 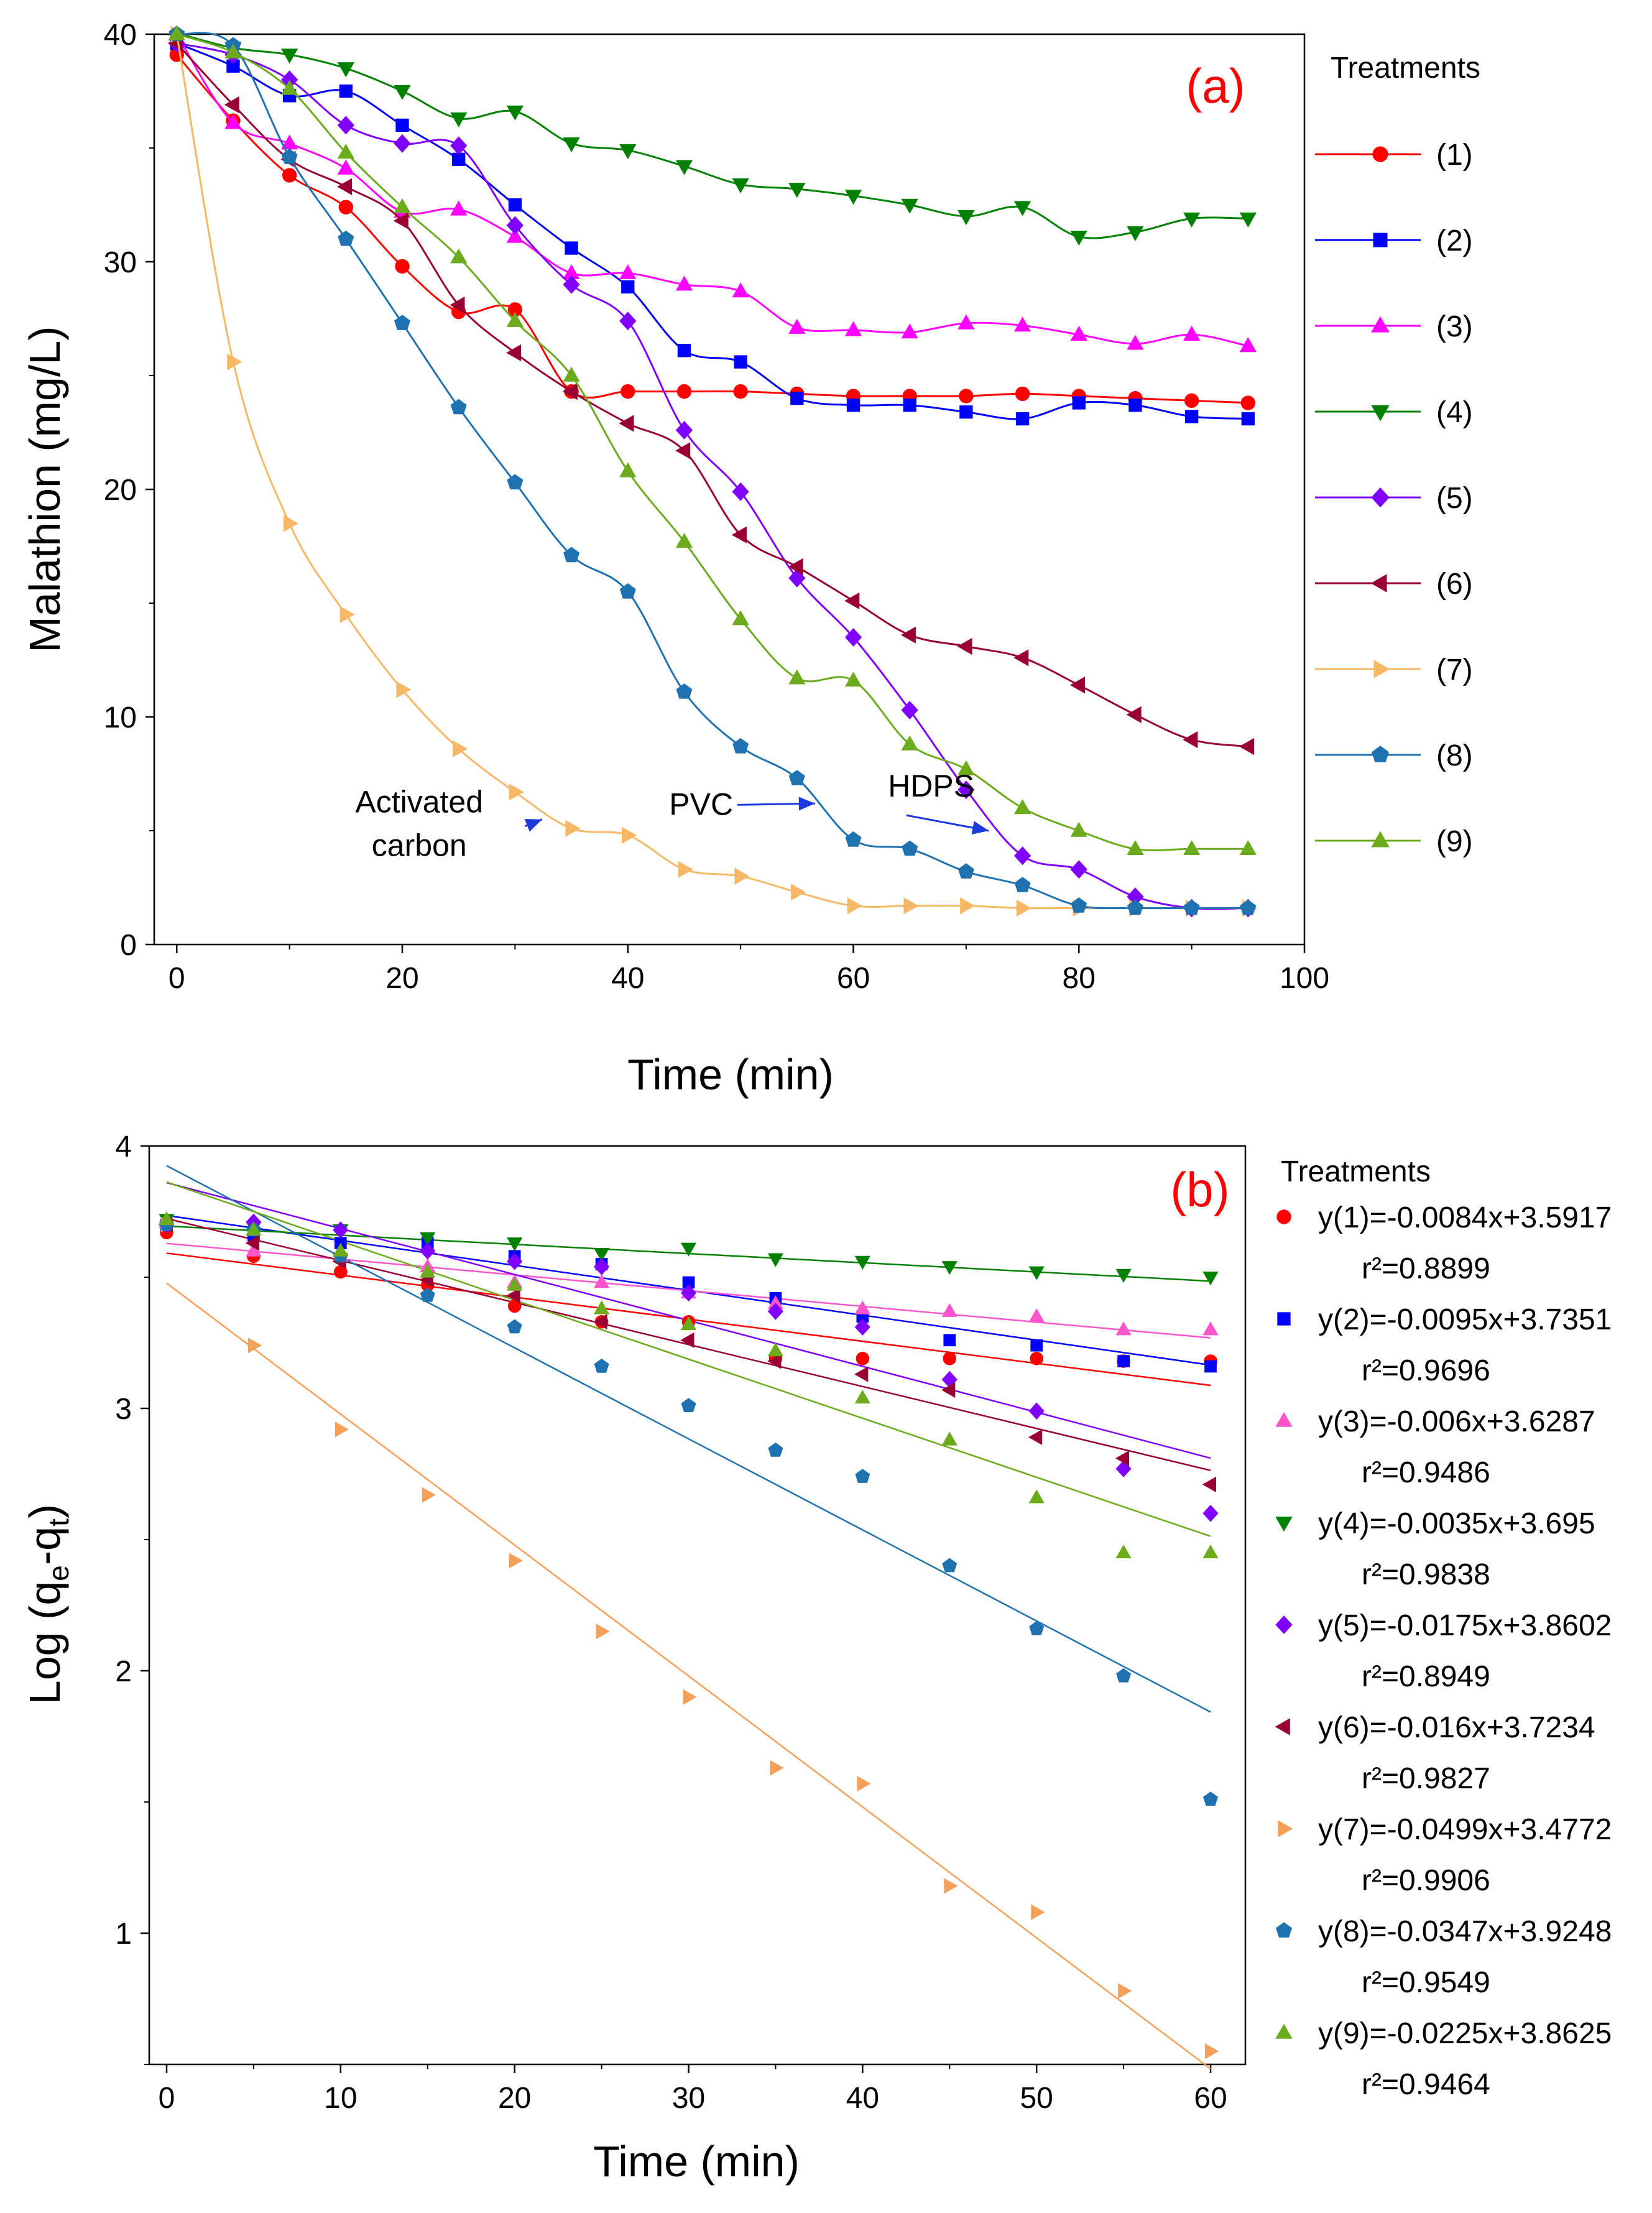 I want to click on panel-a-legend-item-8: (8), so click(x=1394, y=755).